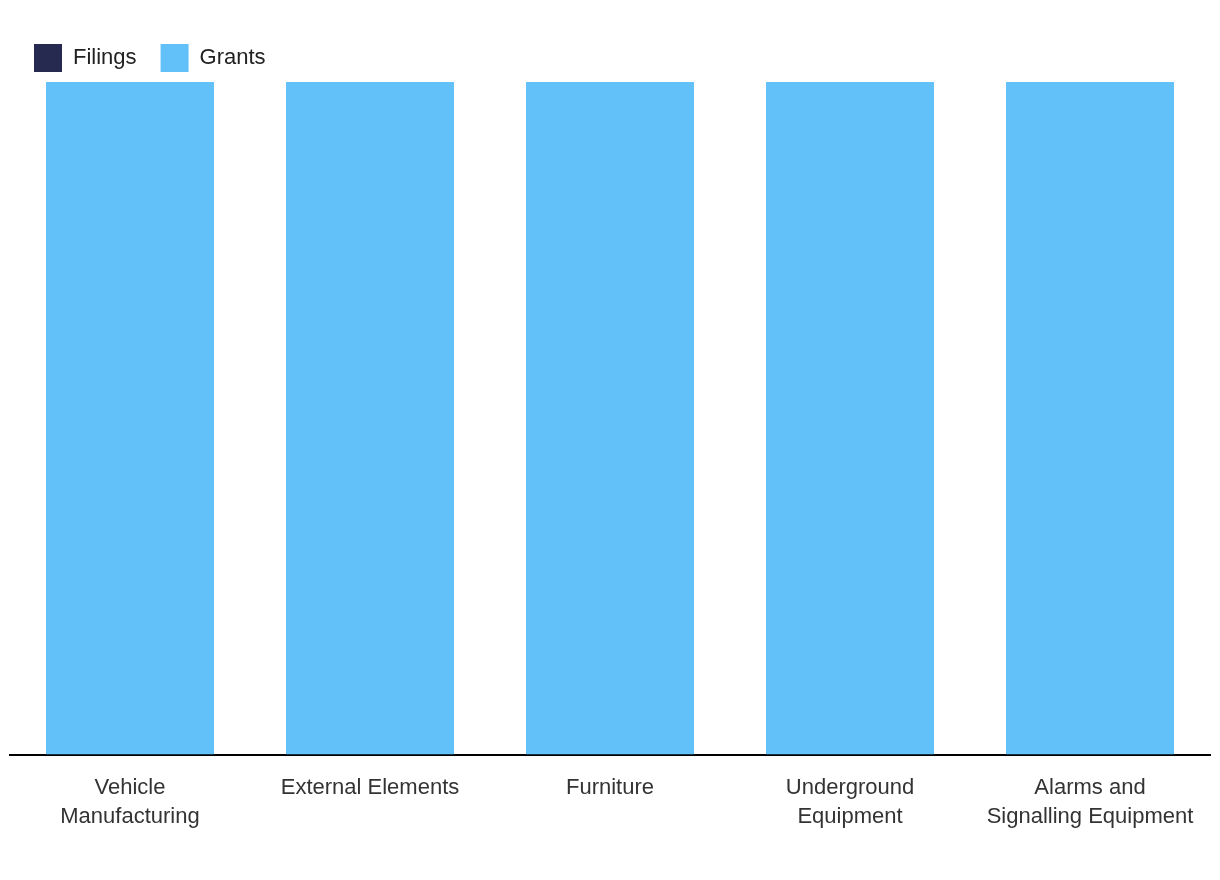  What do you see at coordinates (105, 57) in the screenshot?
I see `legend-label: Filings` at bounding box center [105, 57].